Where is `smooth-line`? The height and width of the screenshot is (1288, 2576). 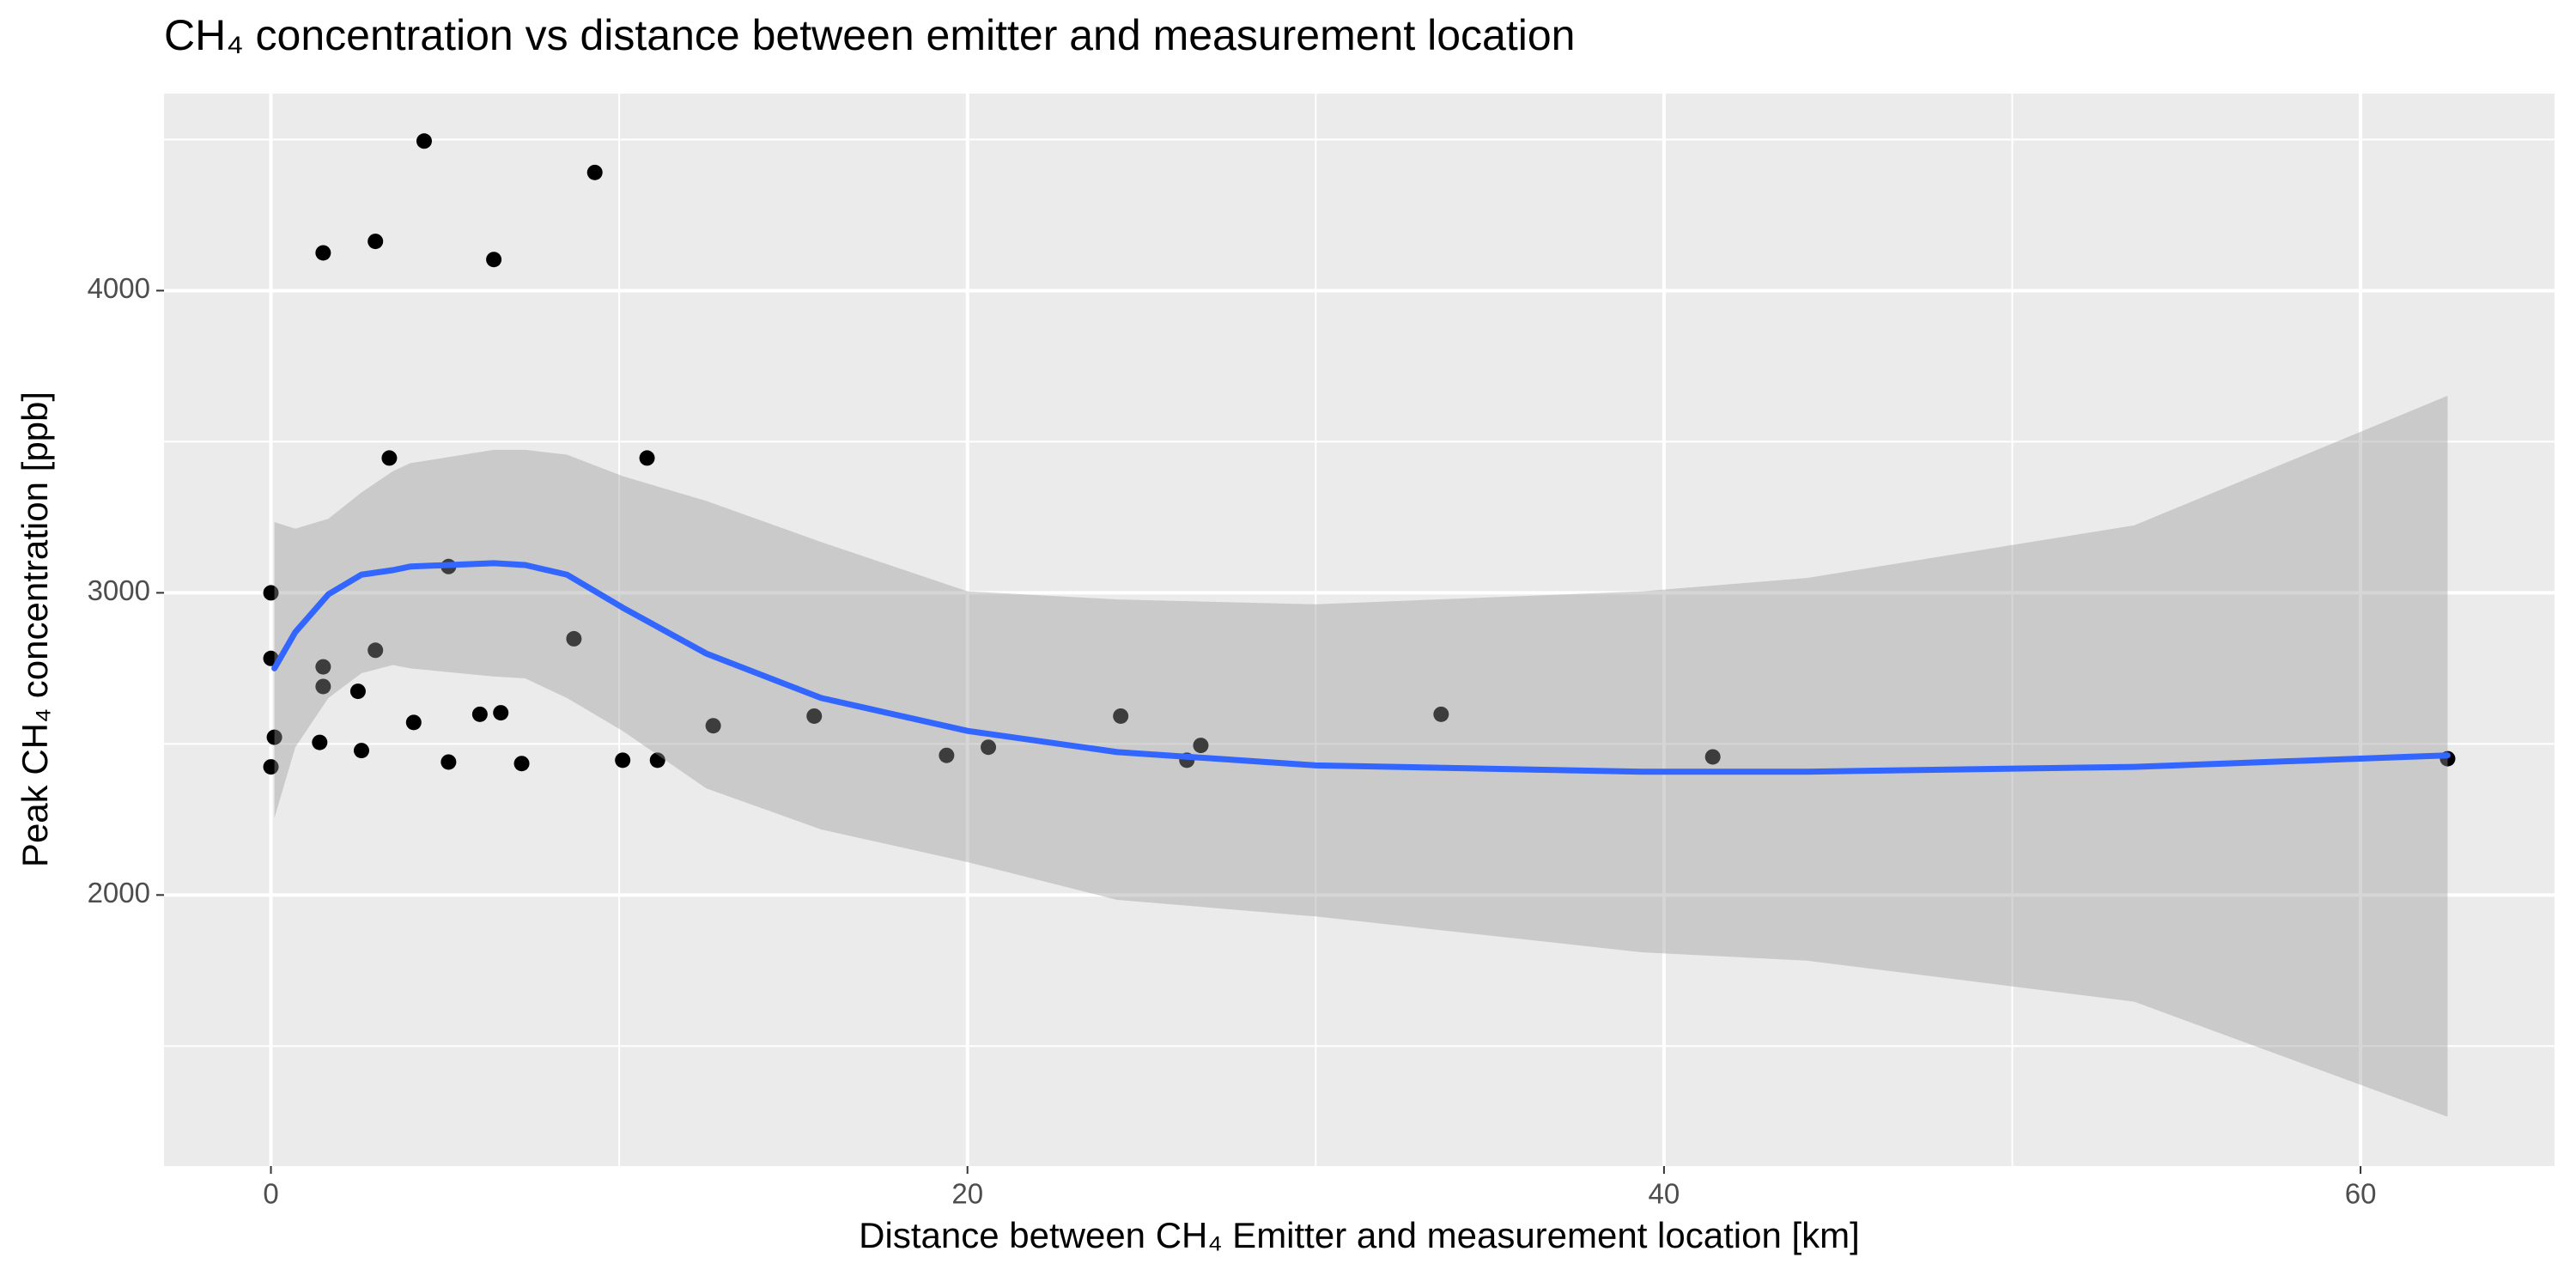 smooth-line is located at coordinates (1361, 667).